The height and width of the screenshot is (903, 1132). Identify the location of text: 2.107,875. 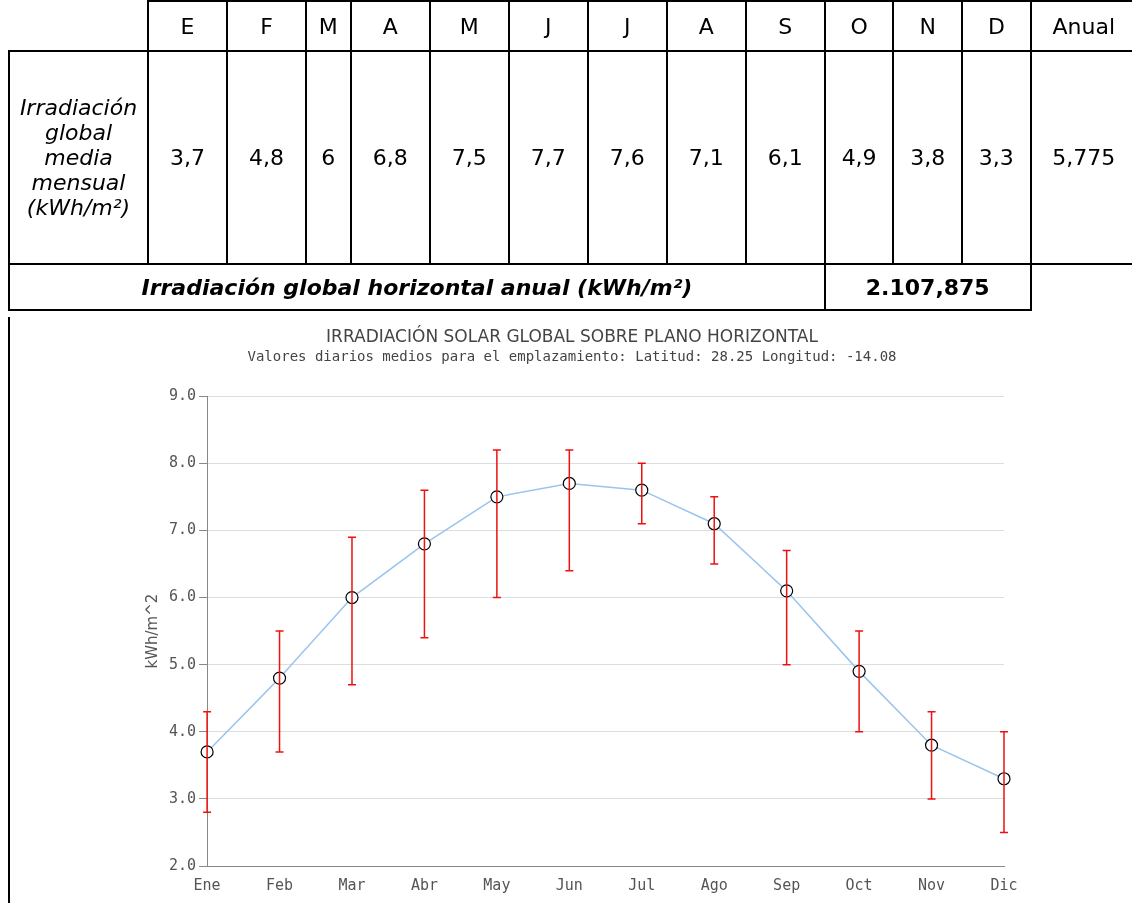
(927, 287).